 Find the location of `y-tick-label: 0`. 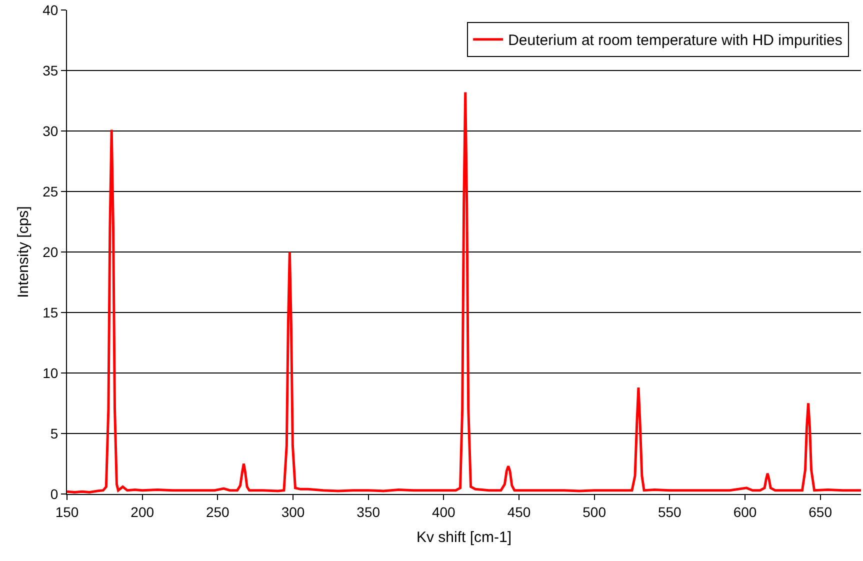

y-tick-label: 0 is located at coordinates (54, 494).